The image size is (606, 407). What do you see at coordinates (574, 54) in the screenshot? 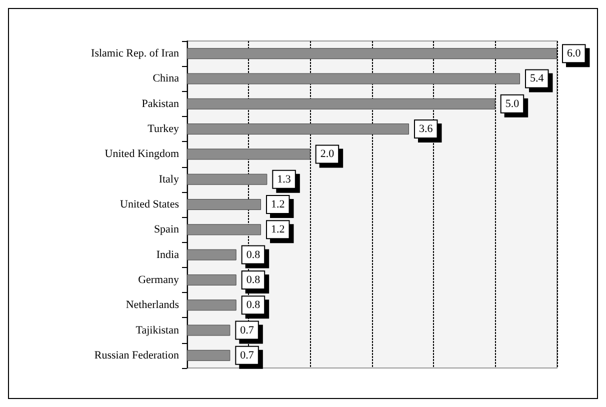
I see `data-label: 6.0` at bounding box center [574, 54].